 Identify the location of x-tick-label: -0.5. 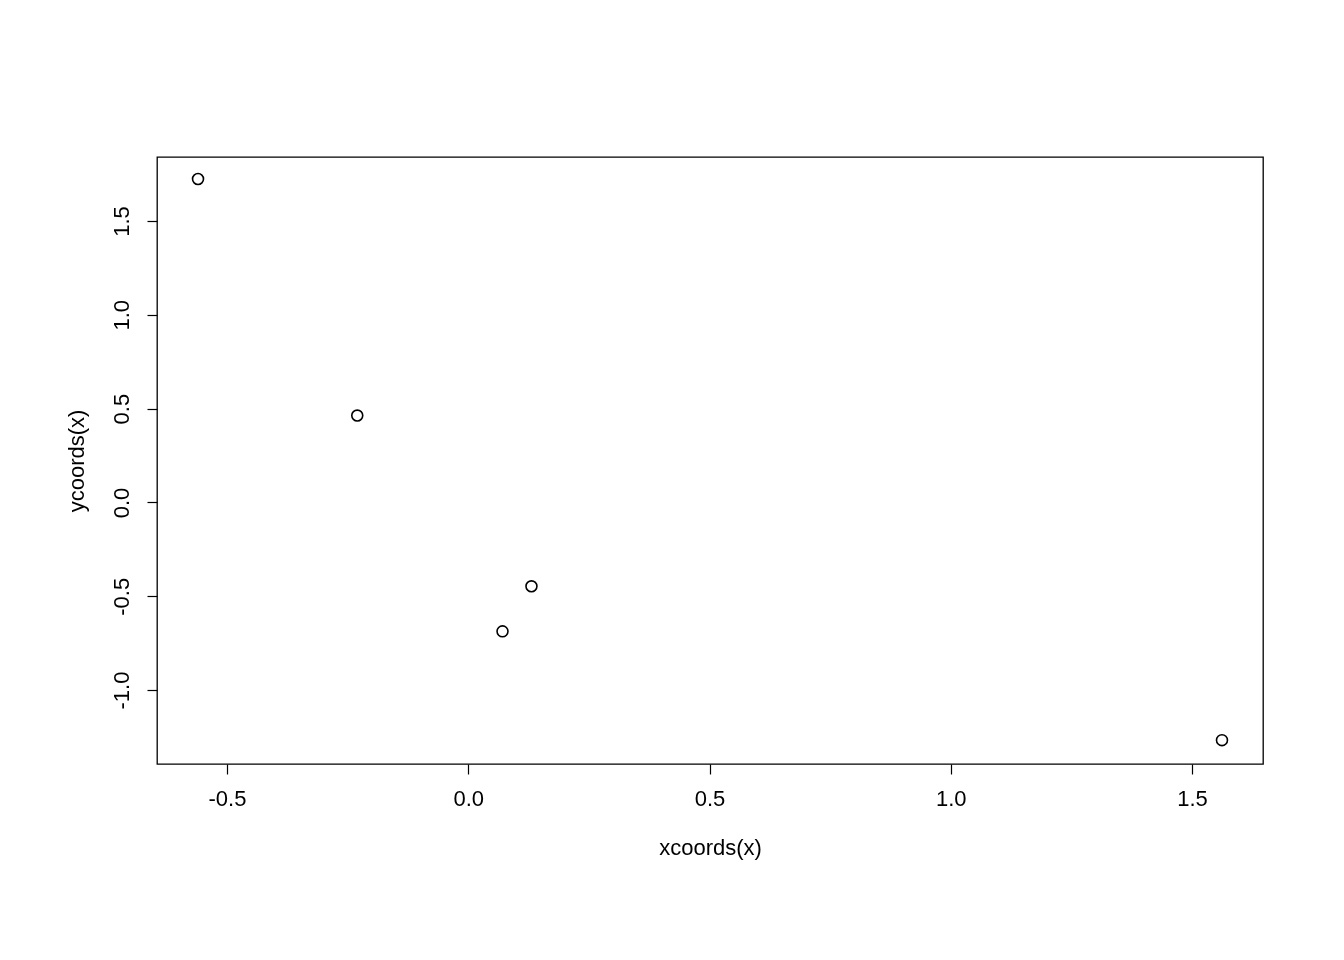
(227, 798).